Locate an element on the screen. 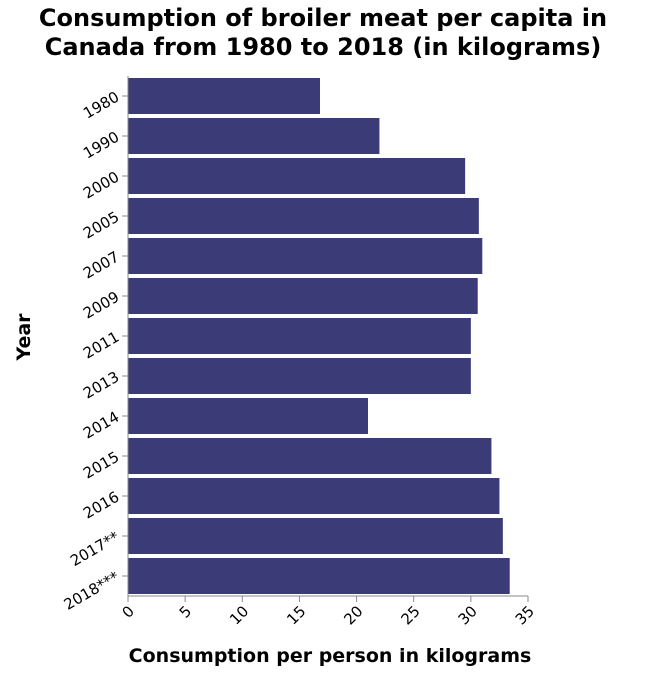 This screenshot has width=646, height=674. bar-2013 is located at coordinates (299, 376).